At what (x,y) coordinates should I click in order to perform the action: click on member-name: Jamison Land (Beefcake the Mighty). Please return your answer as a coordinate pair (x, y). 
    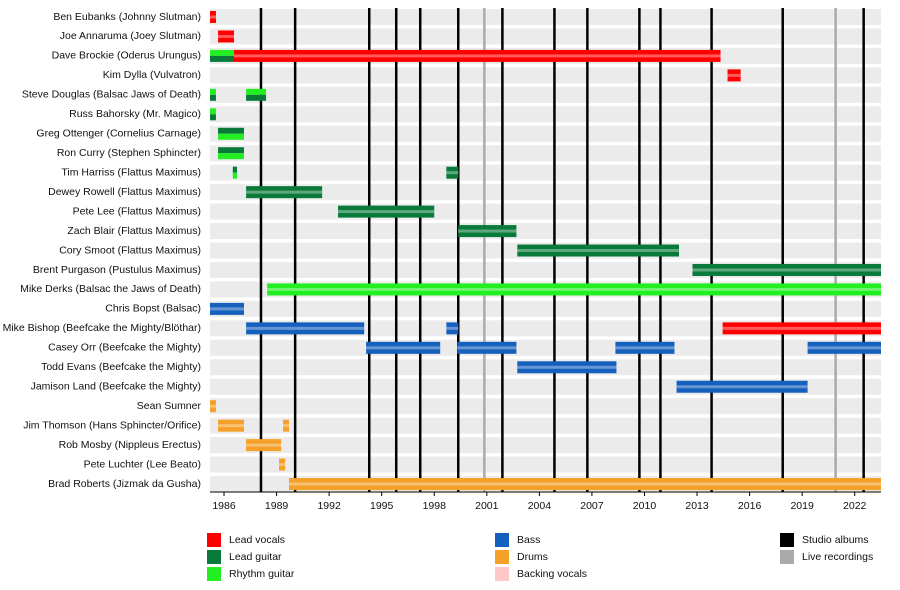
    Looking at the image, I should click on (116, 387).